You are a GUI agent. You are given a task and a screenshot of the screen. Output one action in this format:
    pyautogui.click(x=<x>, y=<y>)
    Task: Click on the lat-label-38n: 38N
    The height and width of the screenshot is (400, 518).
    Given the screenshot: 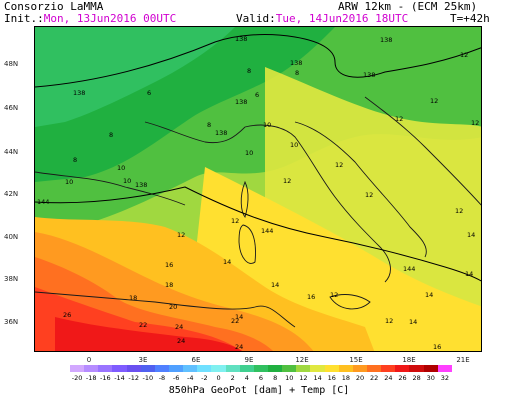 What is the action you would take?
    pyautogui.click(x=11, y=279)
    